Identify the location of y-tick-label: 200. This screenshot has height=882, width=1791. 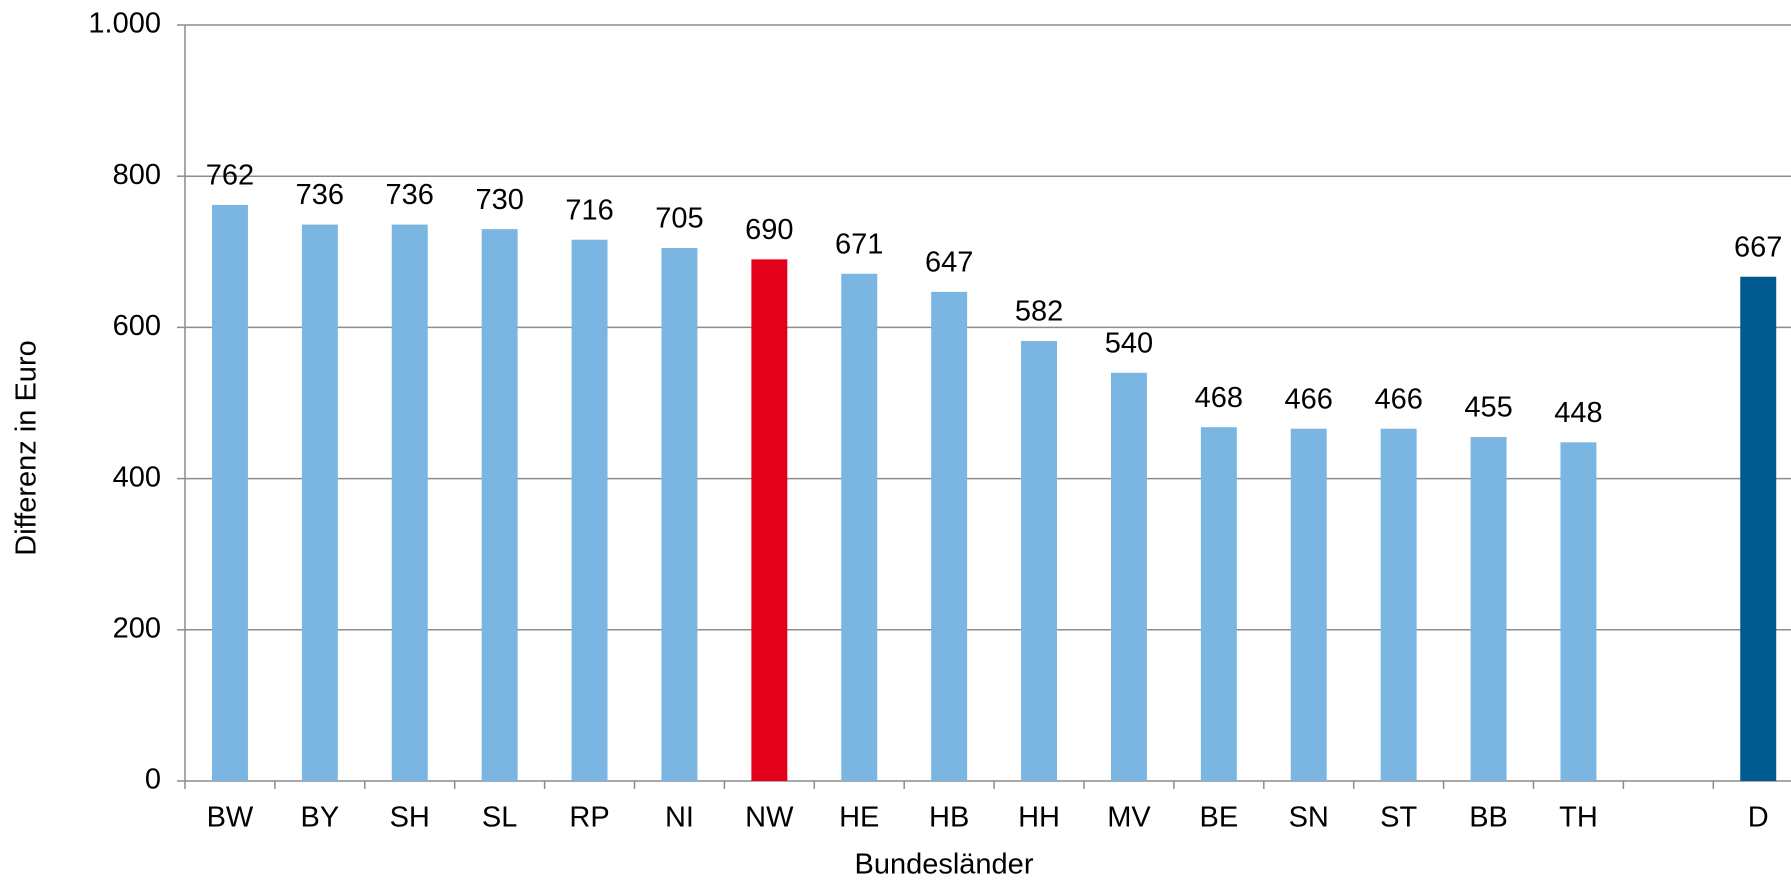
(137, 628).